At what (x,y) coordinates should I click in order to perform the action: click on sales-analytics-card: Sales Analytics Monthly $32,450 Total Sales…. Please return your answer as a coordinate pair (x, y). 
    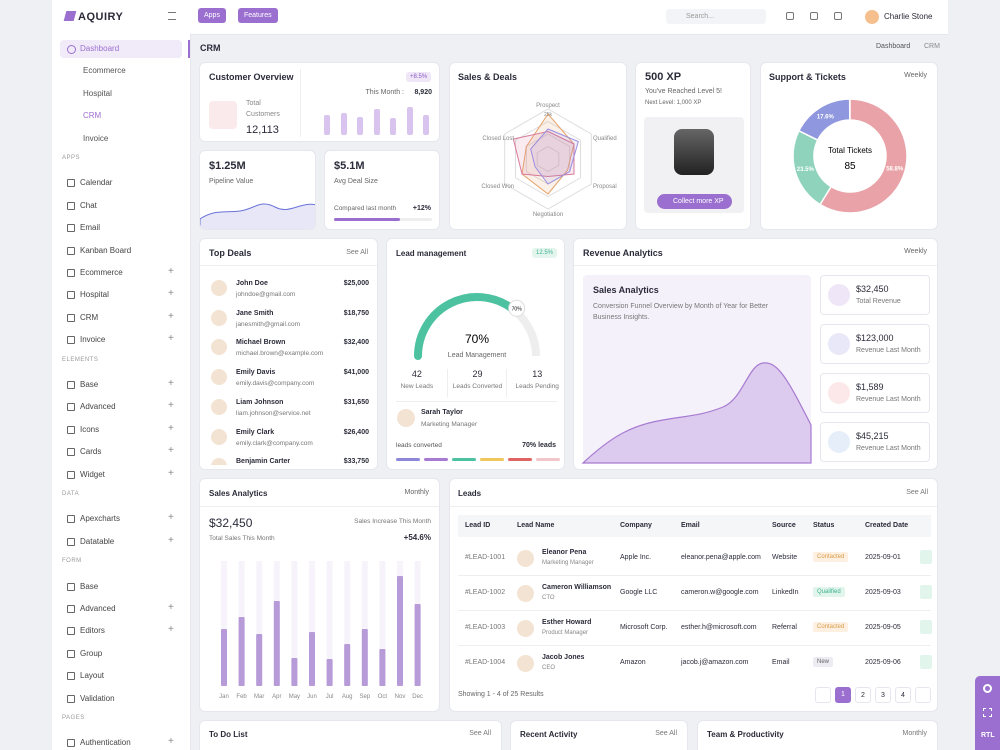
    Looking at the image, I should click on (319, 595).